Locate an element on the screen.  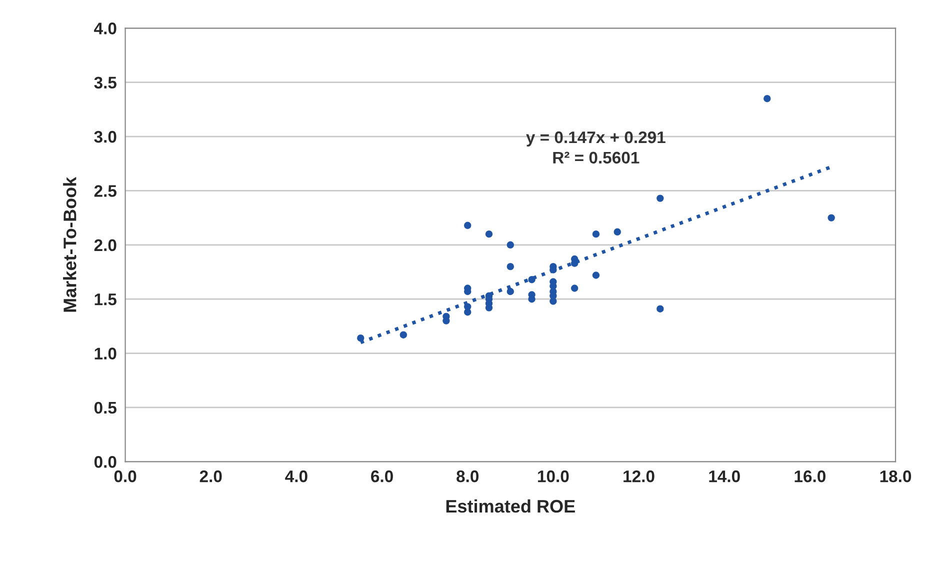
y-tick-label: 1.5 is located at coordinates (105, 300).